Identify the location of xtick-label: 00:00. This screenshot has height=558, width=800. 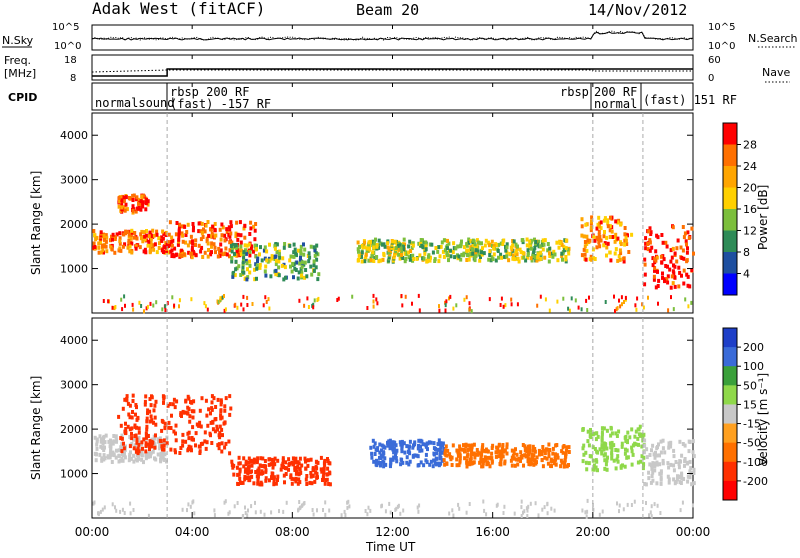
(92, 532).